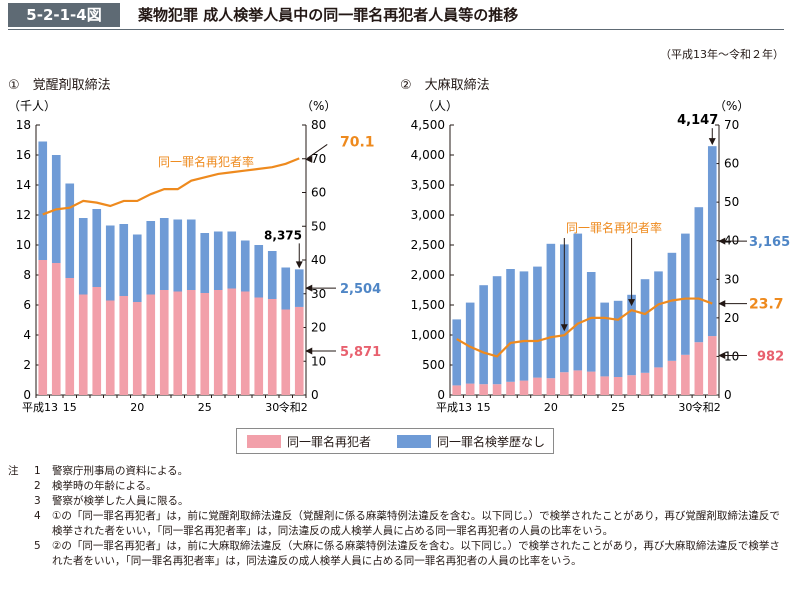 The height and width of the screenshot is (614, 792). Describe the element at coordinates (13, 471) in the screenshot. I see `note-mark: 注` at that location.